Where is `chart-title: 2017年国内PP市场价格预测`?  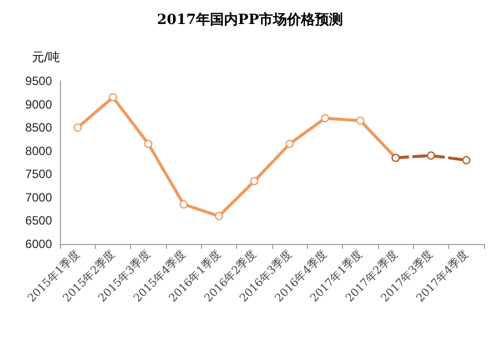
chart-title: 2017年国内PP市场价格预测 is located at coordinates (250, 19).